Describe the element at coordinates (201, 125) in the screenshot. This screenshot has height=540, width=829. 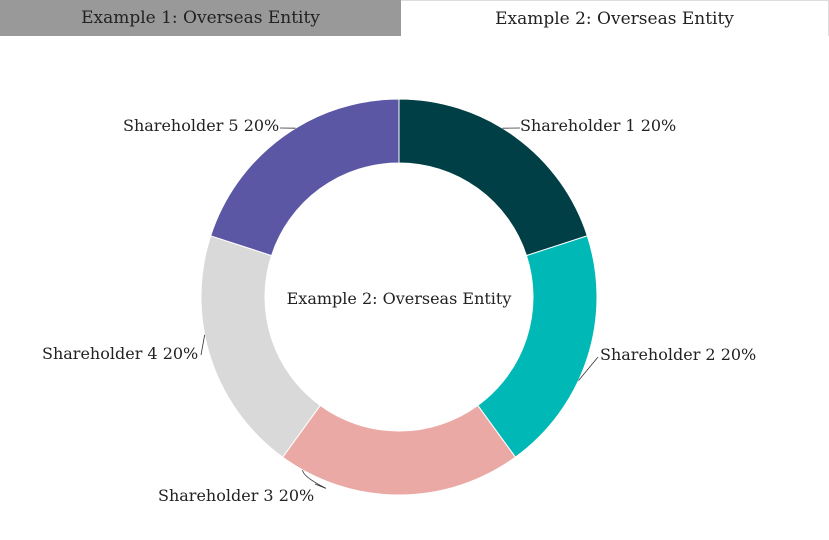
I see `slice-label-5: Shareholder 5 20%` at that location.